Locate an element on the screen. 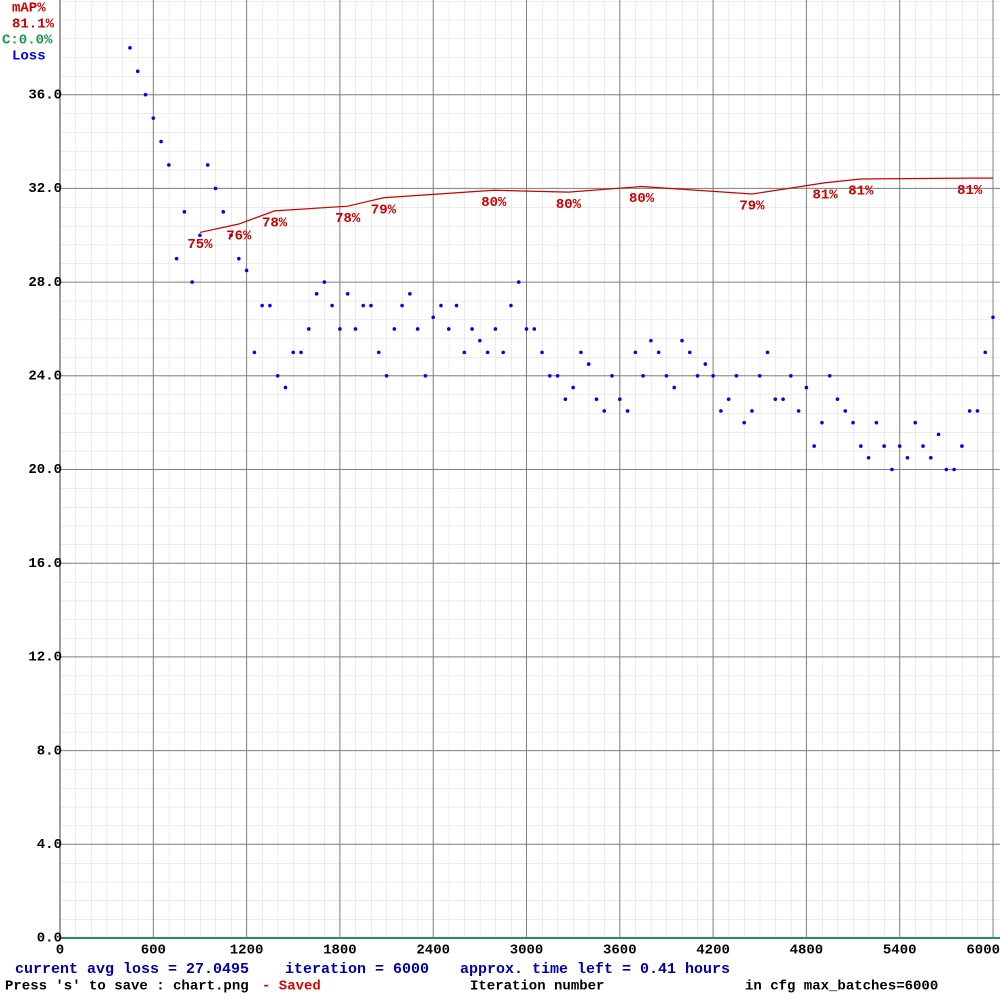 This screenshot has width=1000, height=1000. x-tick-label: 5400 is located at coordinates (900, 951).